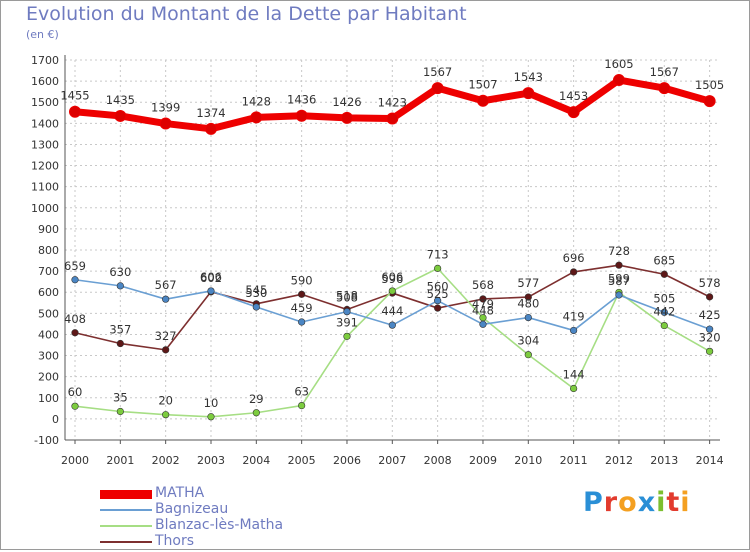 The height and width of the screenshot is (552, 750). What do you see at coordinates (166, 460) in the screenshot?
I see `x-tick-label: 2002` at bounding box center [166, 460].